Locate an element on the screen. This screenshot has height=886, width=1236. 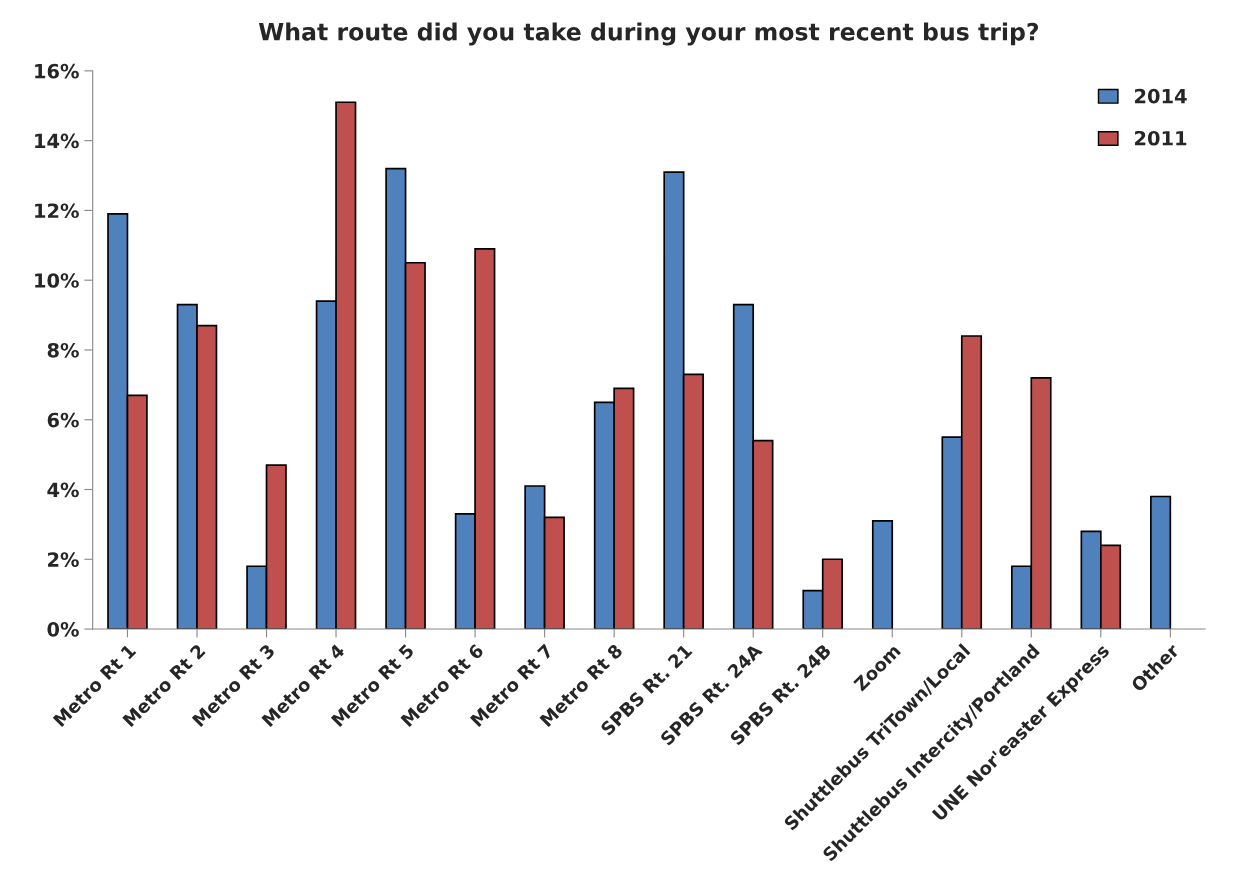
y-tick-label: 10% is located at coordinates (57, 280).